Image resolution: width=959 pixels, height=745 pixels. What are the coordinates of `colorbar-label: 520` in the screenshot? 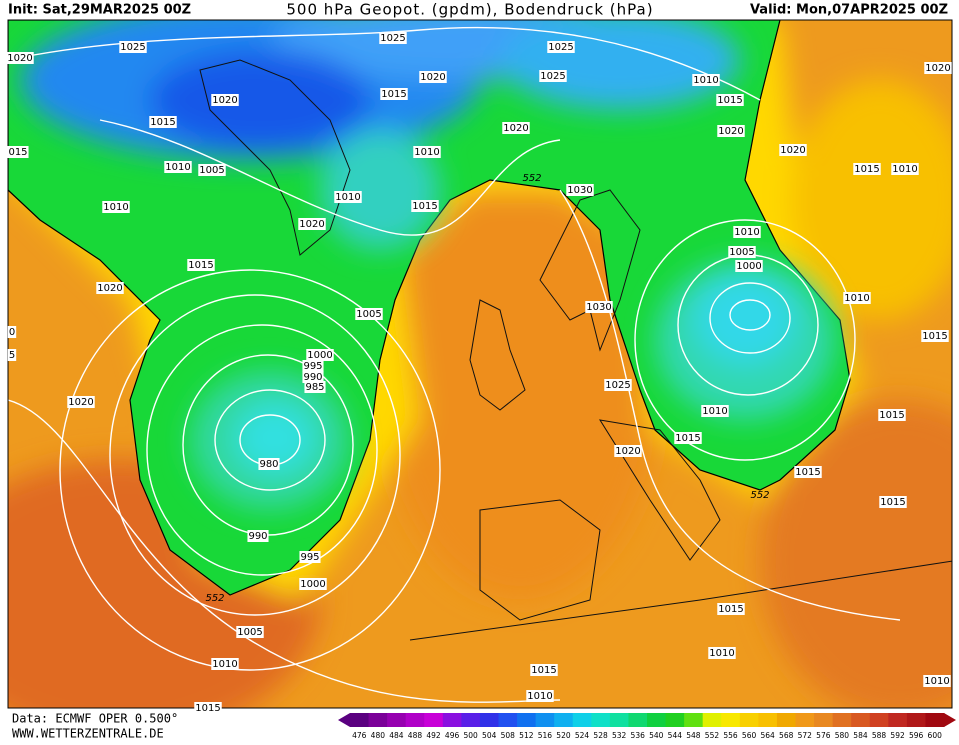 It's located at (563, 735).